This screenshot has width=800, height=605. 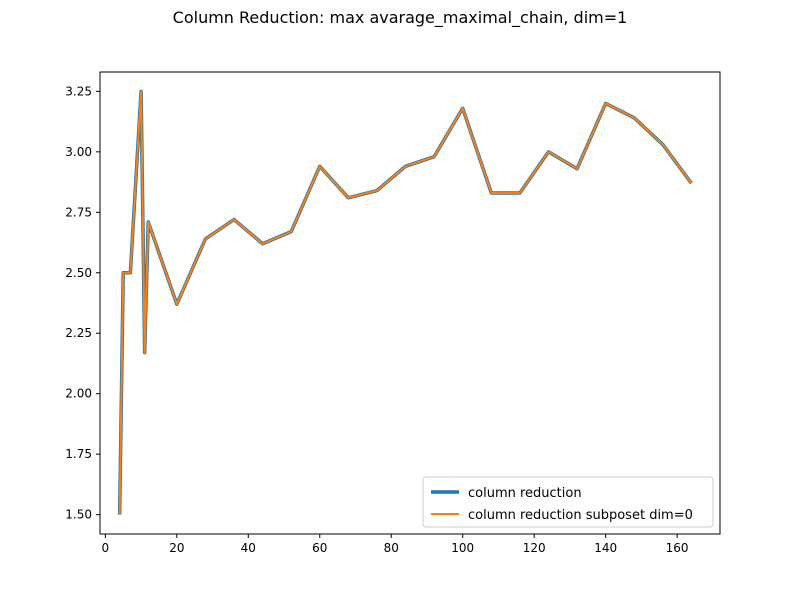 I want to click on x-tick-label: 60, so click(x=319, y=548).